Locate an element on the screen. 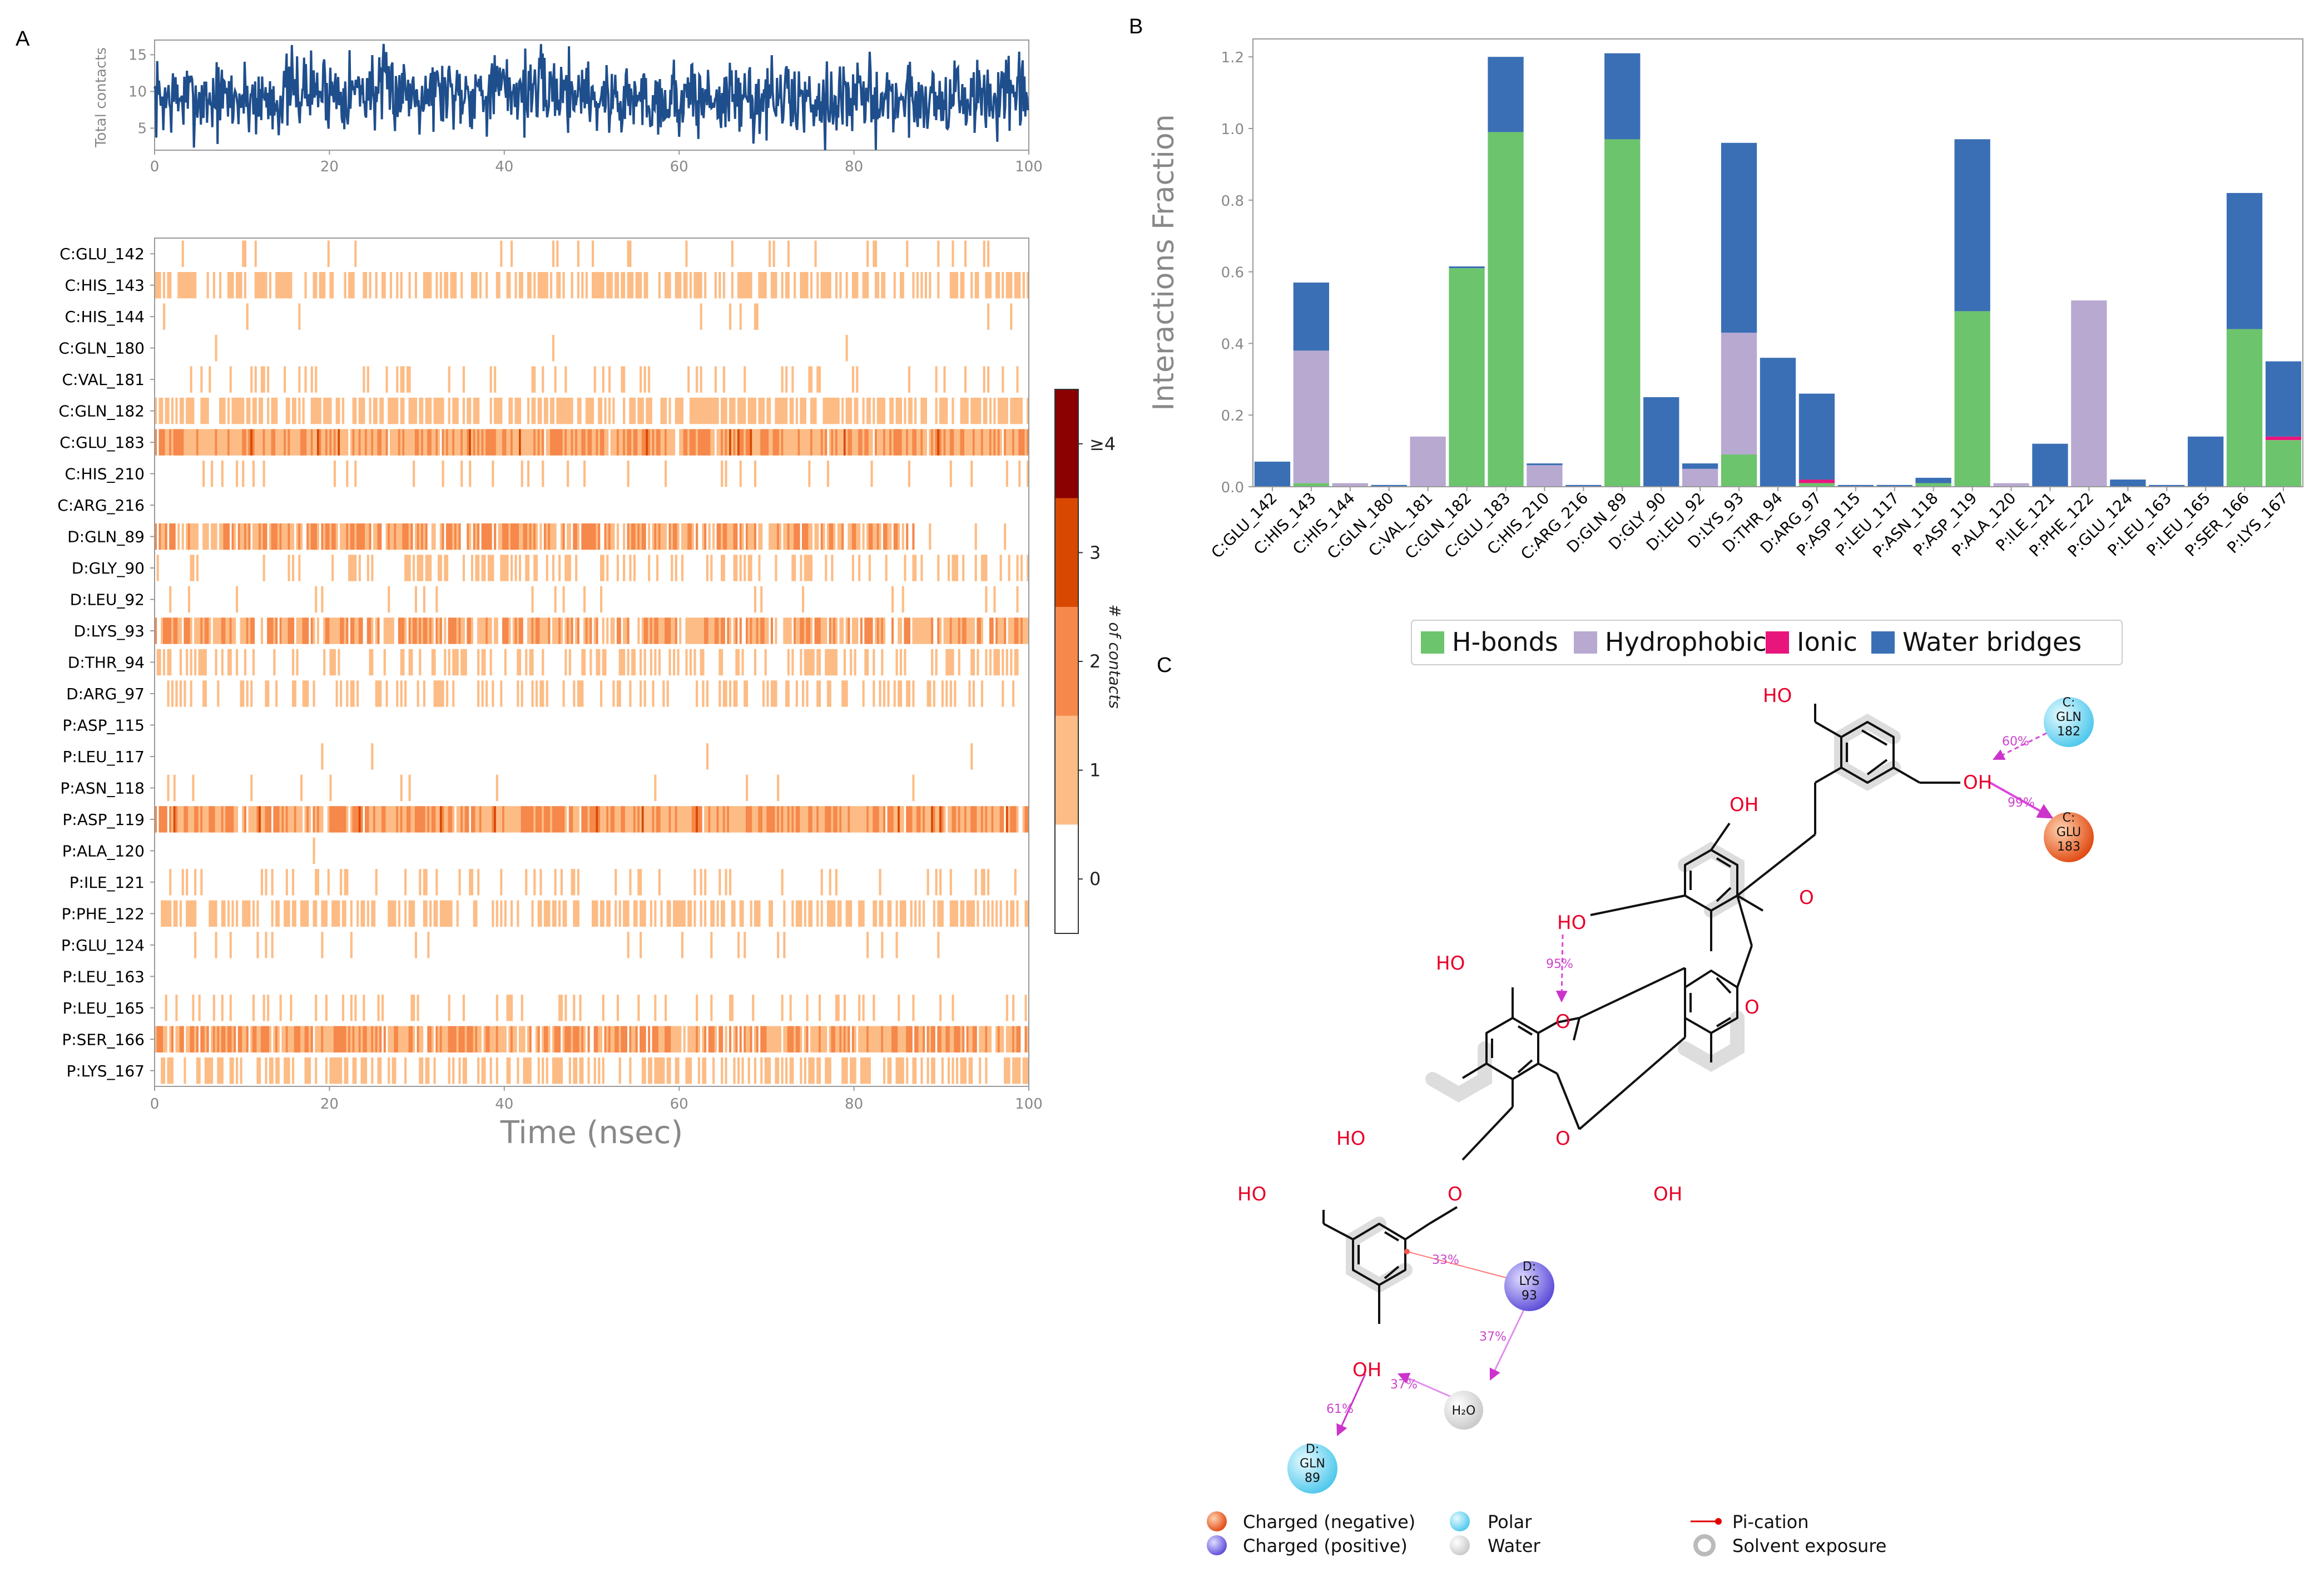 The height and width of the screenshot is (1572, 2324). molecule-bonds is located at coordinates (1641, 1014).